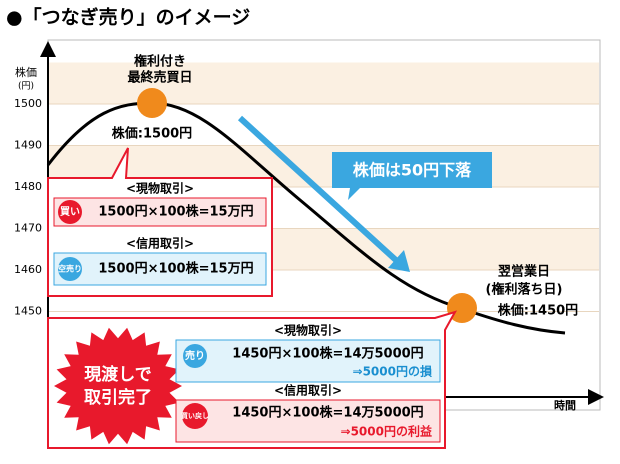 The width and height of the screenshot is (620, 464). Describe the element at coordinates (28, 269) in the screenshot. I see `y-tick-label: 1460` at that location.